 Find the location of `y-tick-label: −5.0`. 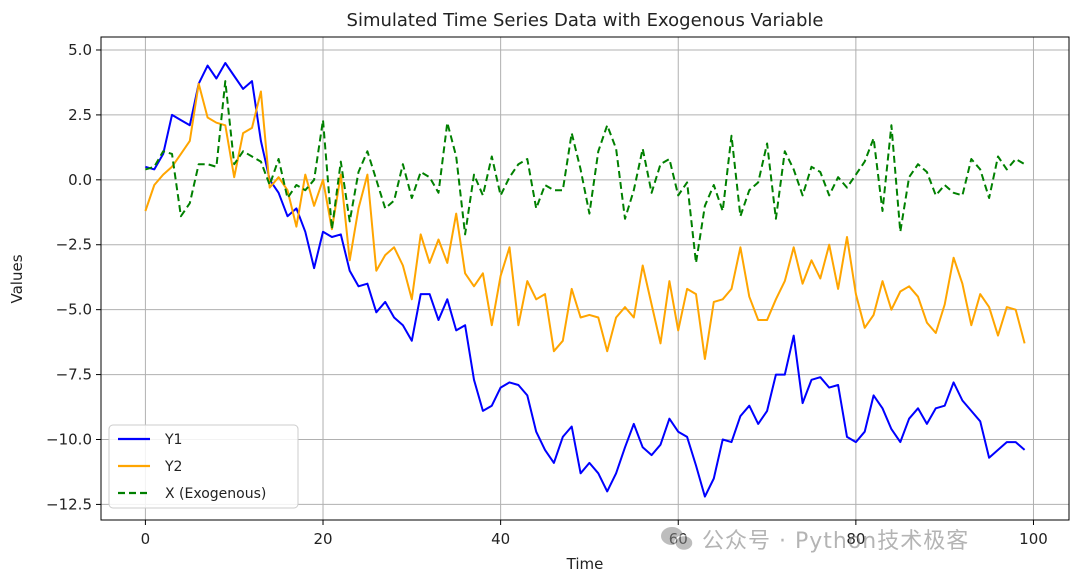

y-tick-label: −5.0 is located at coordinates (74, 310).